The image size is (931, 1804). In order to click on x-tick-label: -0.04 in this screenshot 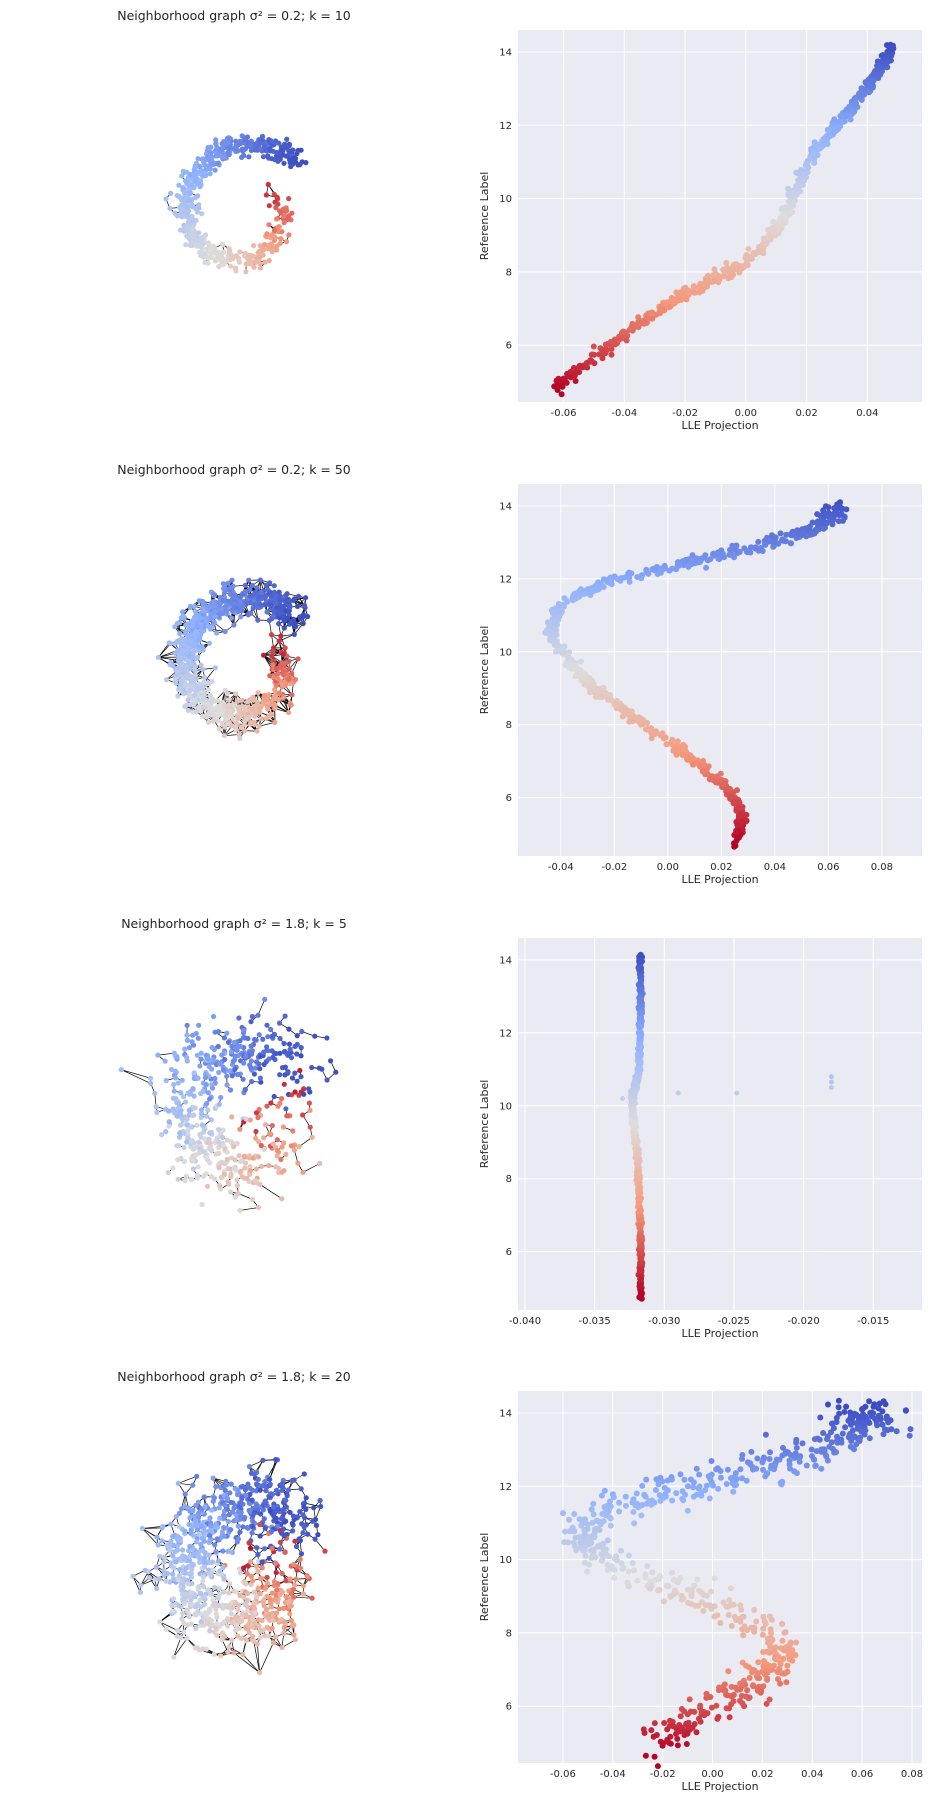, I will do `click(624, 413)`.